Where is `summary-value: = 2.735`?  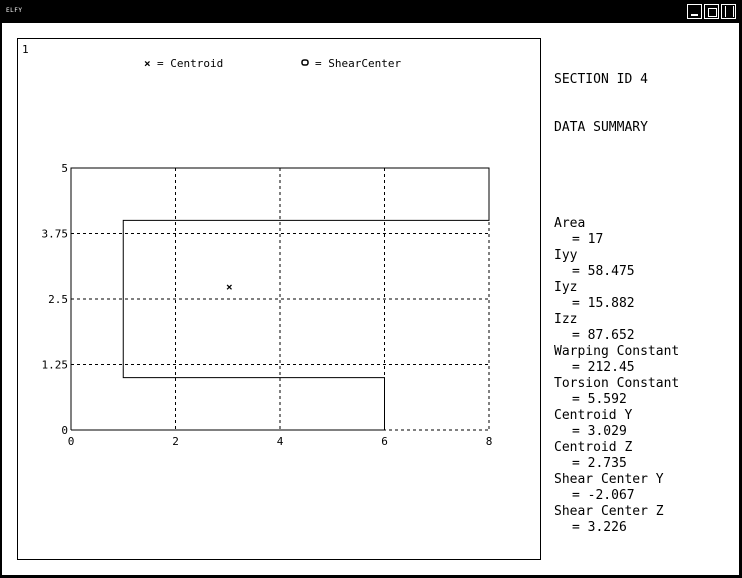 summary-value: = 2.735 is located at coordinates (599, 463).